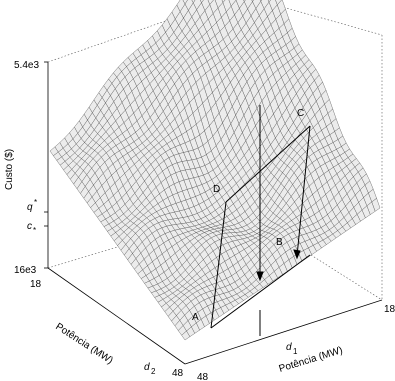 This screenshot has height=381, width=395. Describe the element at coordinates (279, 242) in the screenshot. I see `point-label: B` at that location.